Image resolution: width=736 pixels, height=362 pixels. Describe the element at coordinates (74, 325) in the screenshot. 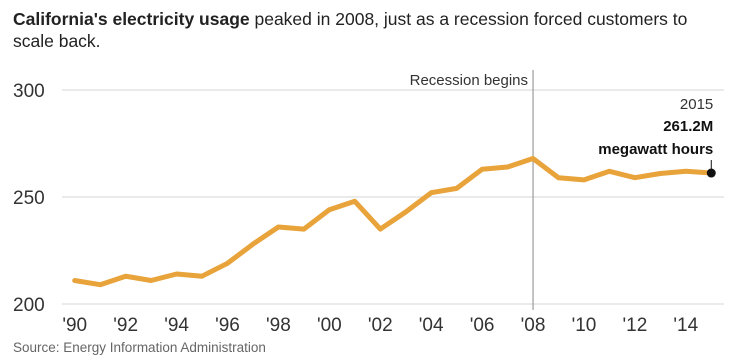

I see `x-tick-label-1990: '90` at that location.